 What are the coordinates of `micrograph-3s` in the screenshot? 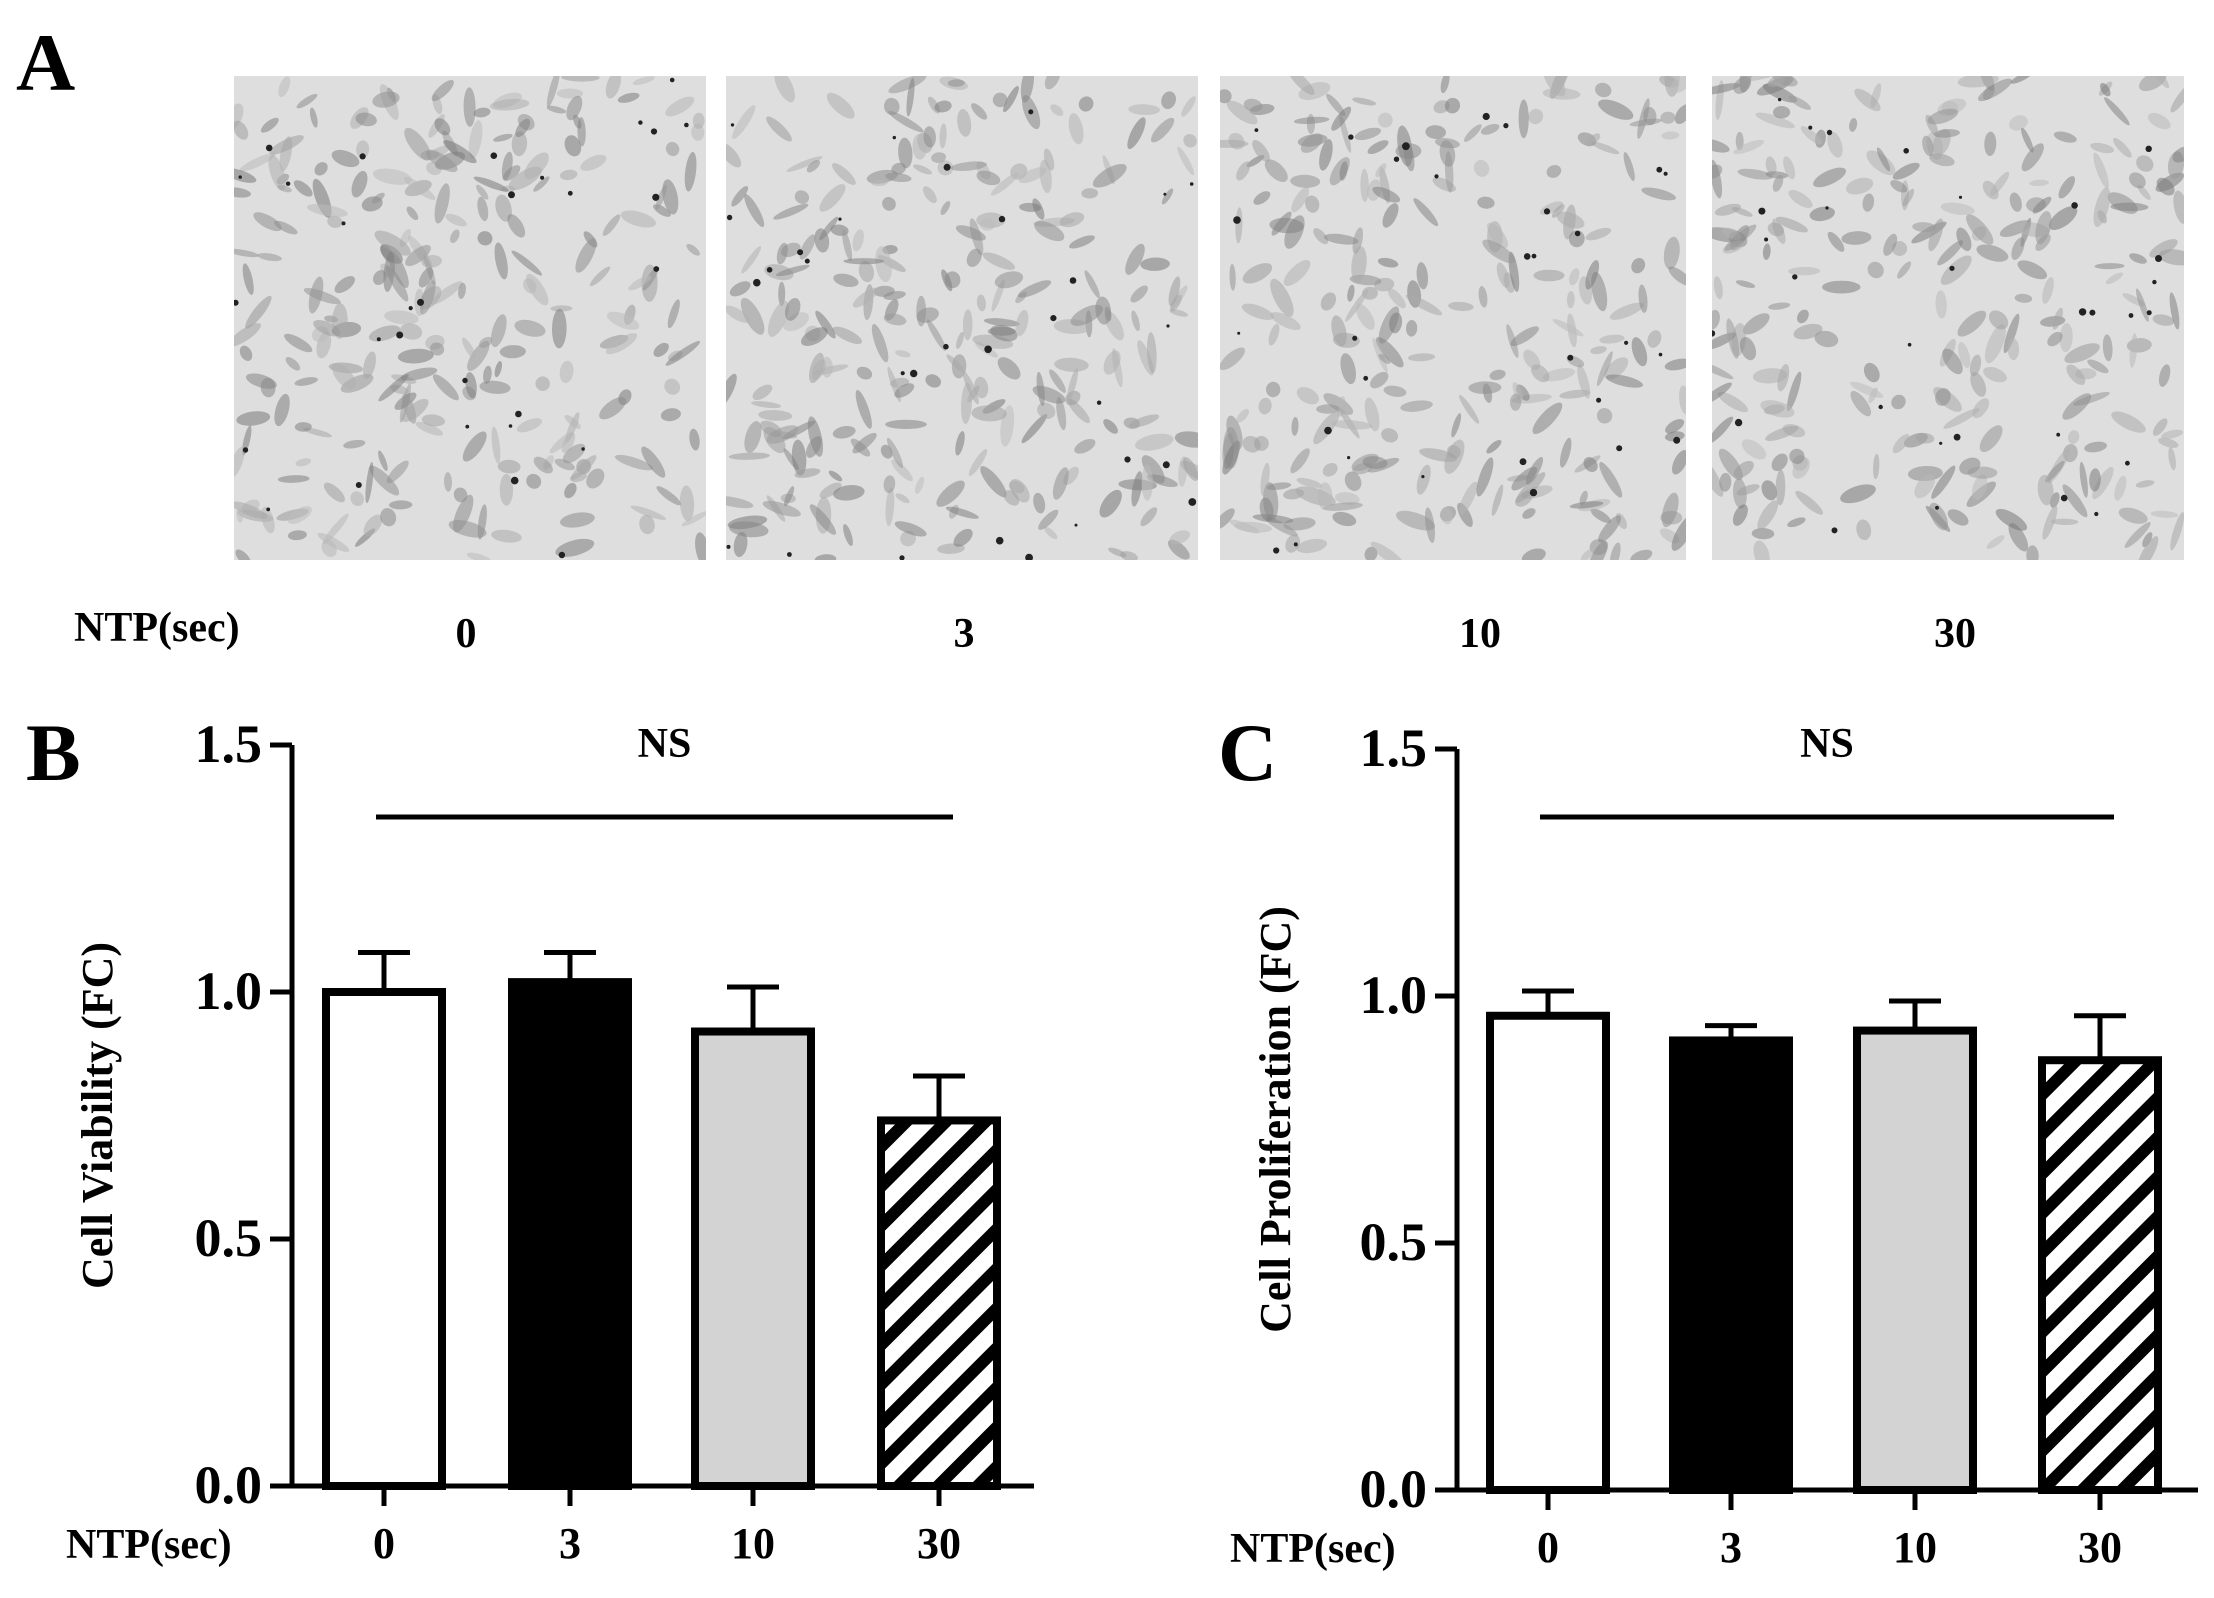 It's located at (962, 318).